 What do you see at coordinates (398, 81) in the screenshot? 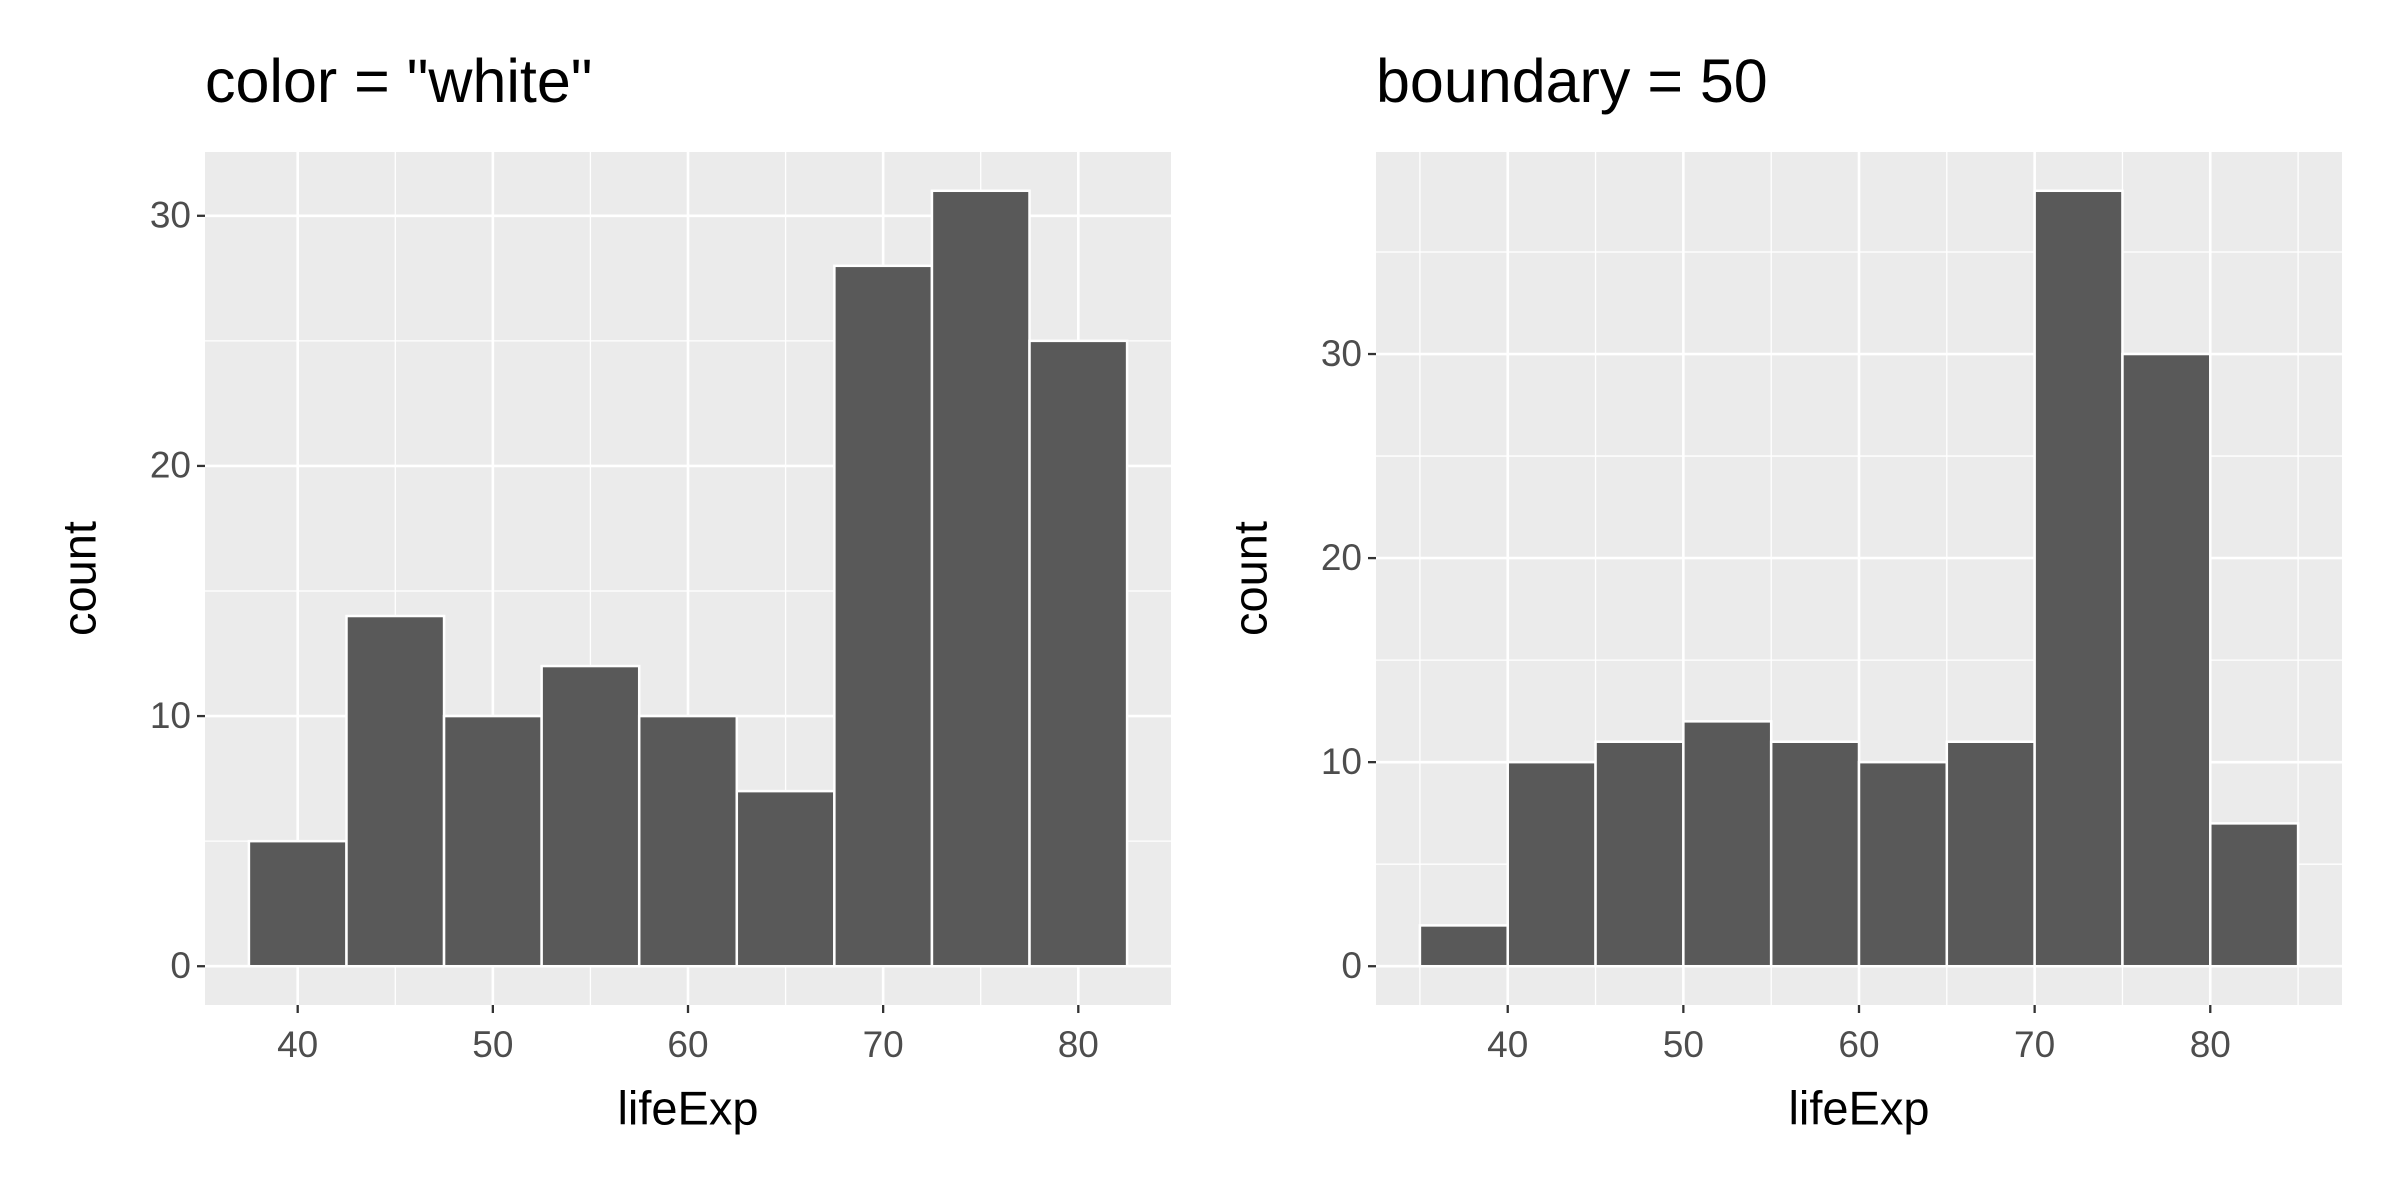
I see `chart-title: color = "white"` at bounding box center [398, 81].